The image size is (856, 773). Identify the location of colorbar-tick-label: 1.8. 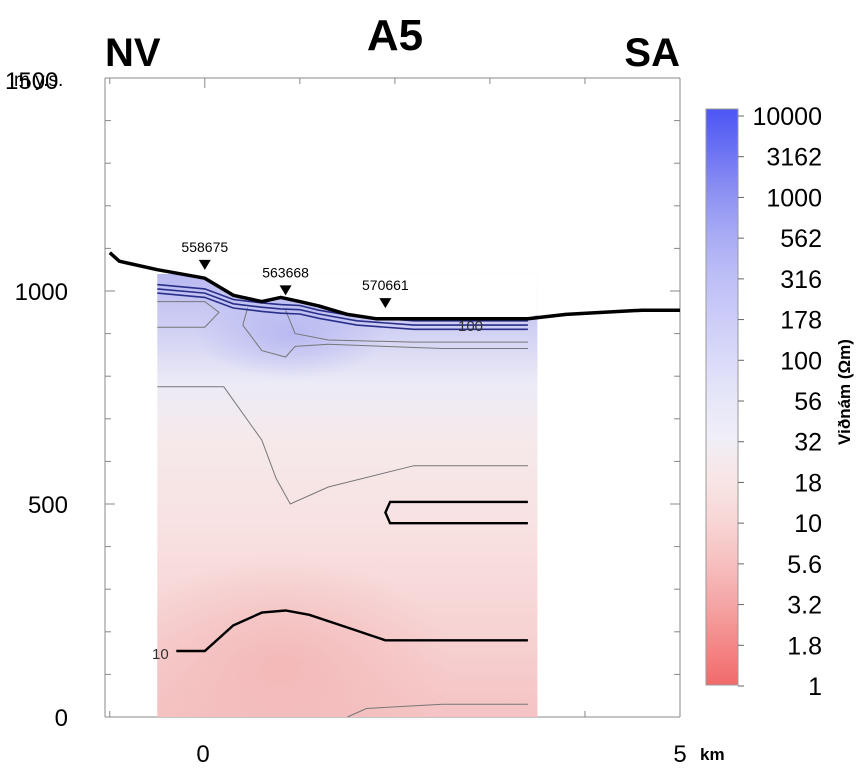
(804, 646).